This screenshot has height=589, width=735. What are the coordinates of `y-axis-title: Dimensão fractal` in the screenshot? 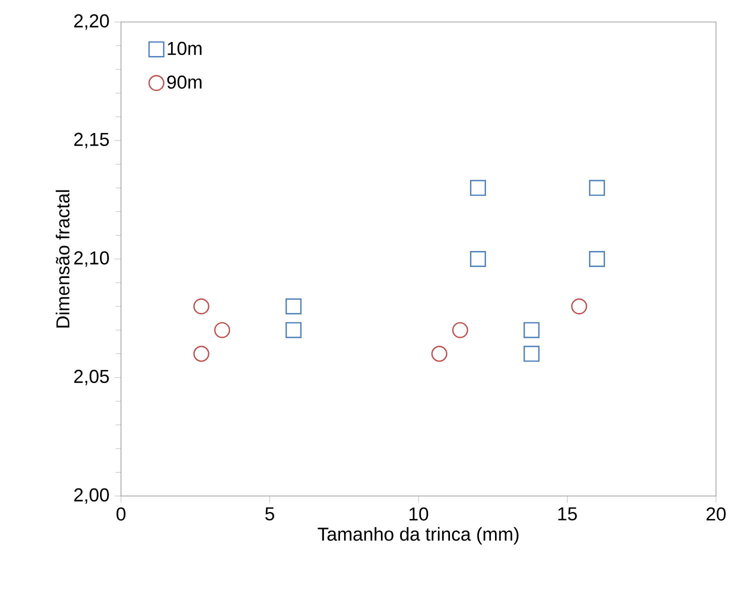 It's located at (63, 259).